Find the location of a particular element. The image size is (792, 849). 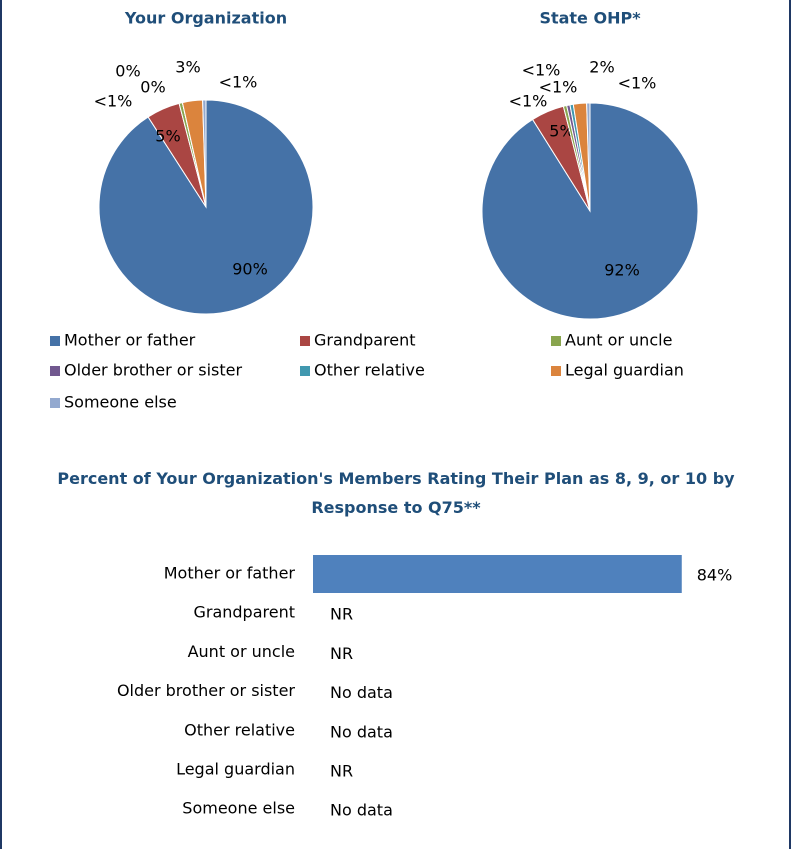

category-label: Other relative is located at coordinates (239, 729).